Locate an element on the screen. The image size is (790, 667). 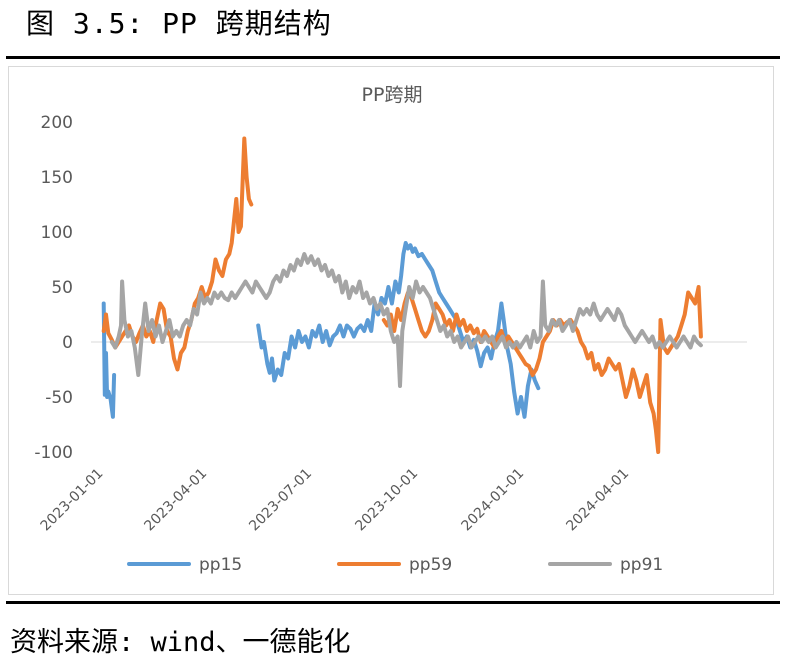
x-tick-label: 2023-04-01 is located at coordinates (175, 500).